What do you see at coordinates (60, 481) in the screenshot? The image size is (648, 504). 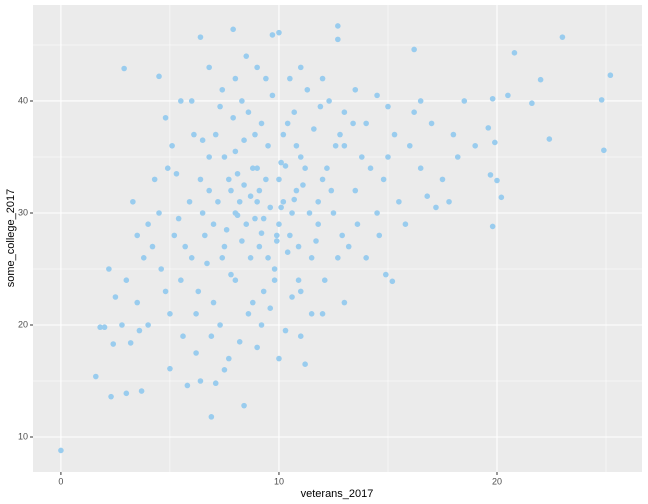 I see `x-tick-label: 0` at bounding box center [60, 481].